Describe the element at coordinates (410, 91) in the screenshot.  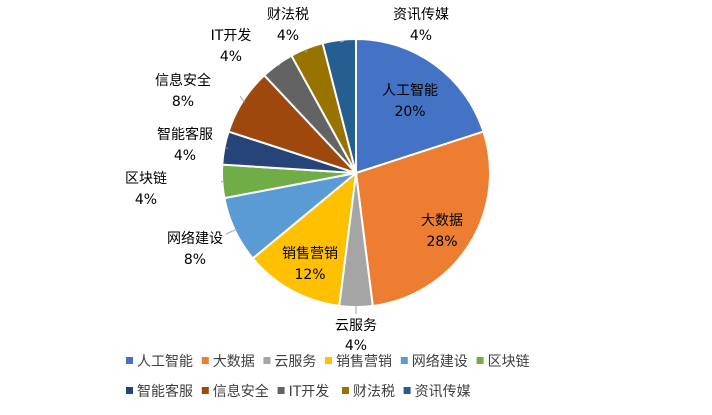
I see `slice-name-label: 人工智能` at that location.